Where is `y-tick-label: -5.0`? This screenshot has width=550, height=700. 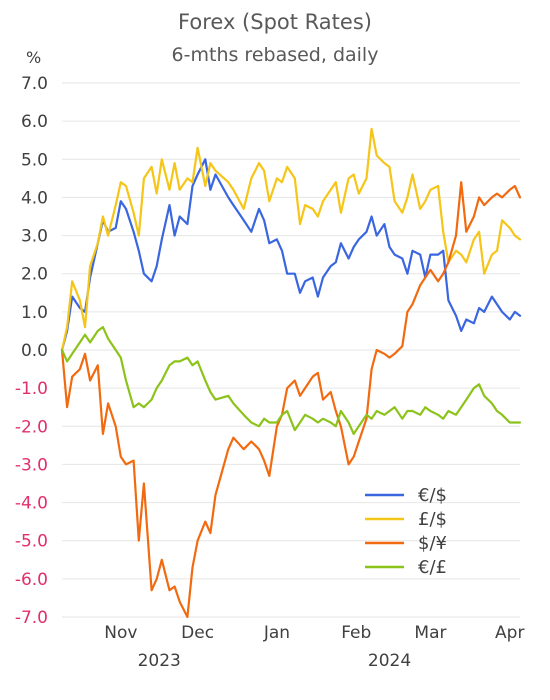 y-tick-label: -5.0 is located at coordinates (31, 542).